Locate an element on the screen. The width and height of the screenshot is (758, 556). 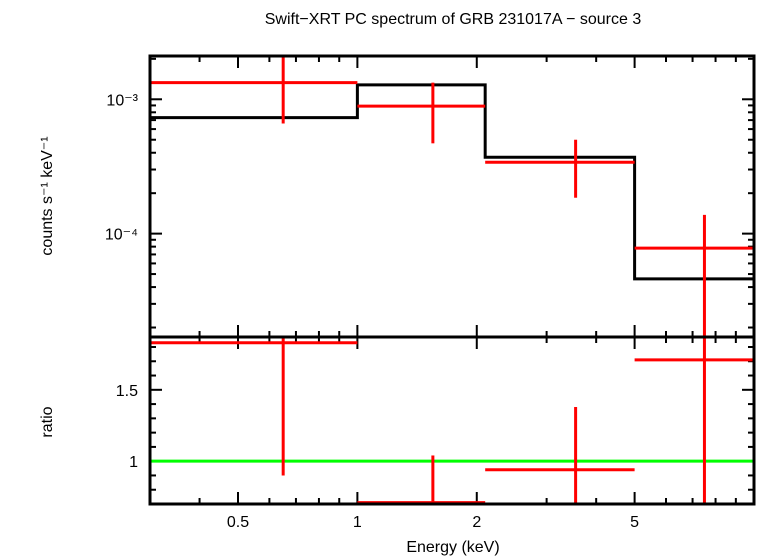
y-tick-label-ratio: 1 is located at coordinates (133, 462).